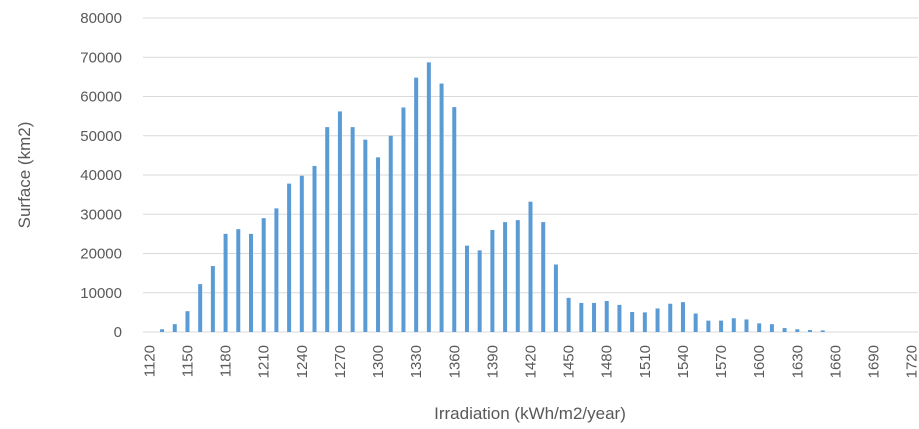 This screenshot has width=919, height=429. Describe the element at coordinates (607, 361) in the screenshot. I see `x-tick-label: 1480` at that location.